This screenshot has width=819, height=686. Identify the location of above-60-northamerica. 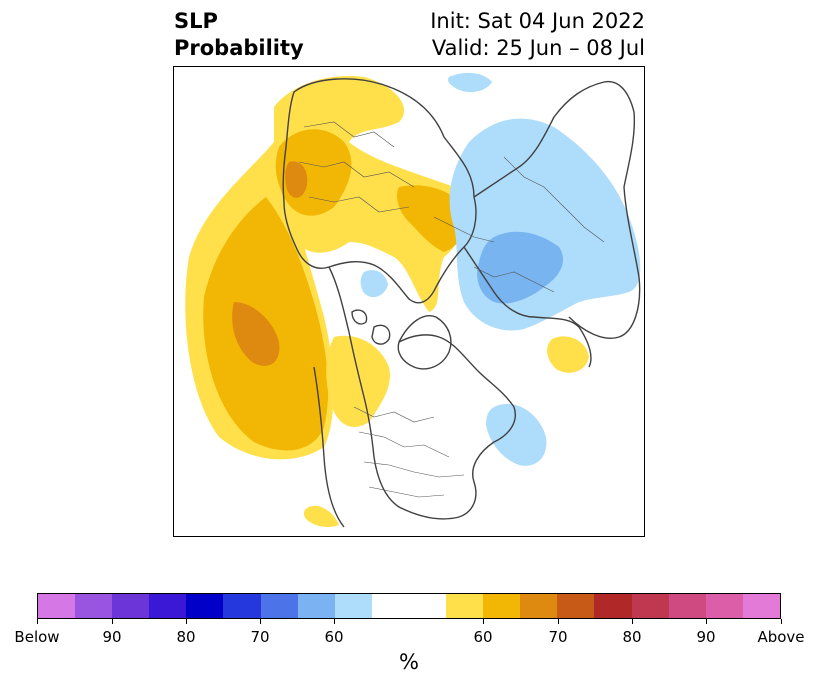
(358, 381).